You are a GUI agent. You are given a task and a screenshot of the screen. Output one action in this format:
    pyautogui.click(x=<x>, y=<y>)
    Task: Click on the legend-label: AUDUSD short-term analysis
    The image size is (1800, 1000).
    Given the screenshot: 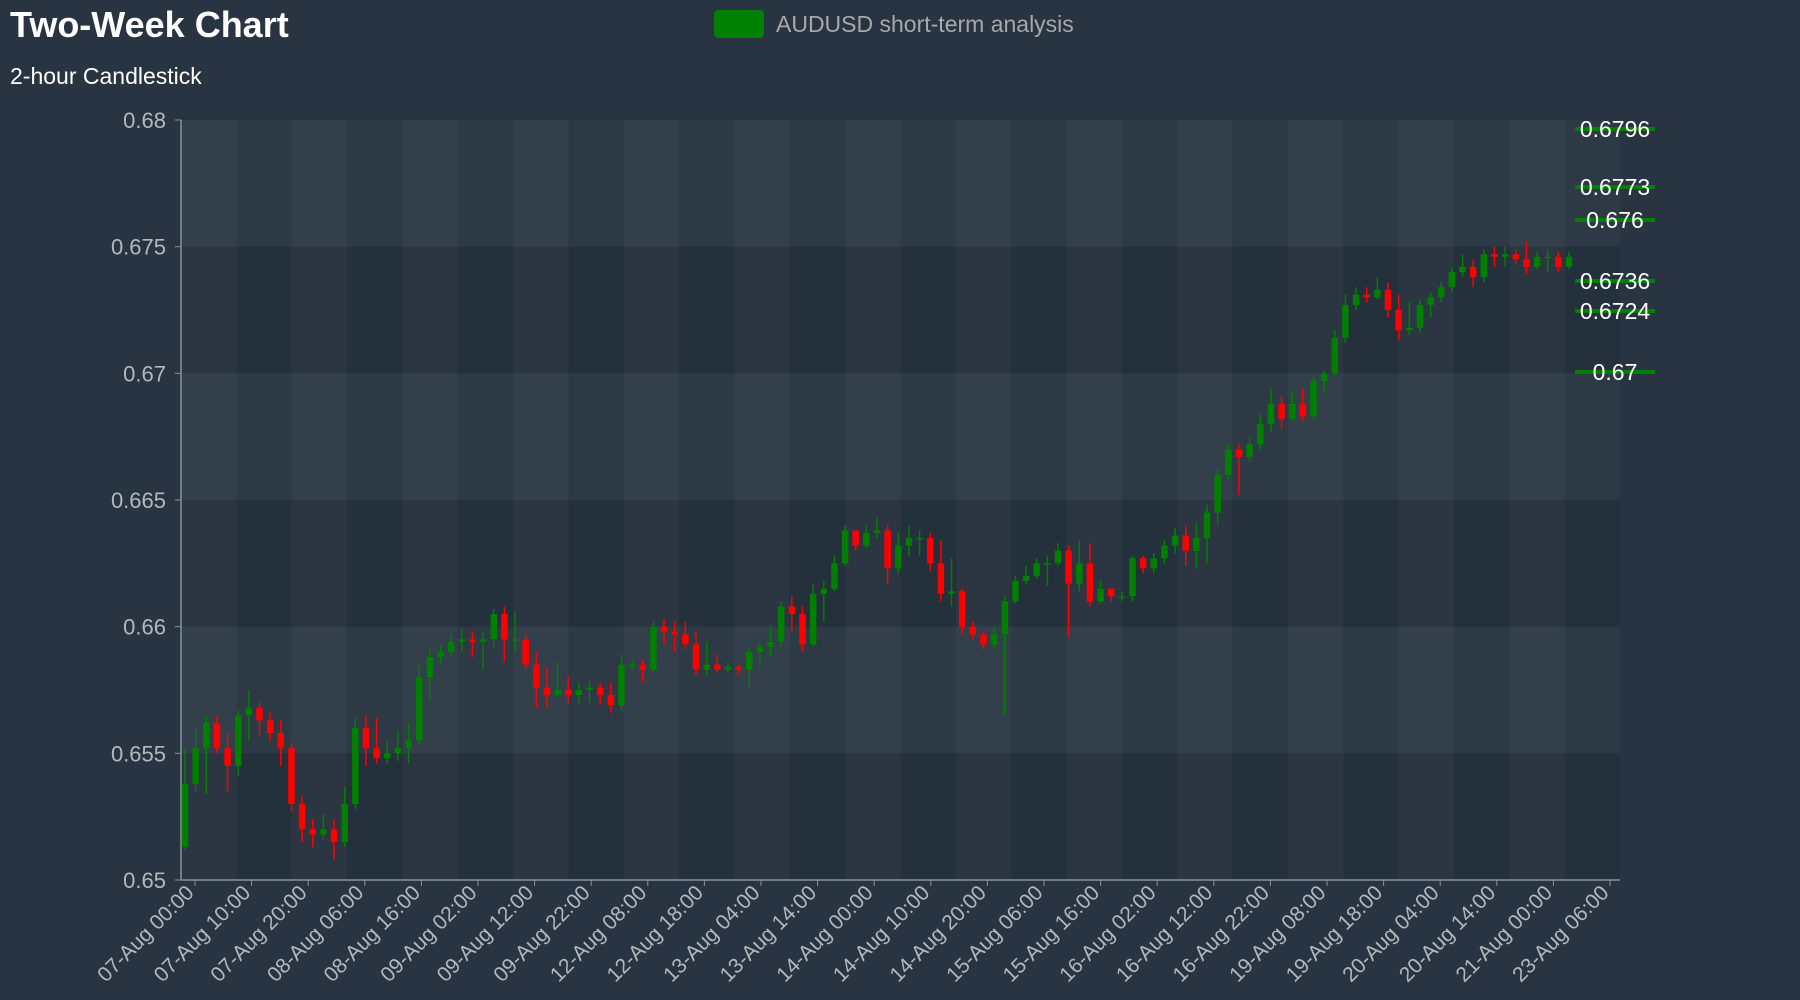 What is the action you would take?
    pyautogui.click(x=925, y=23)
    